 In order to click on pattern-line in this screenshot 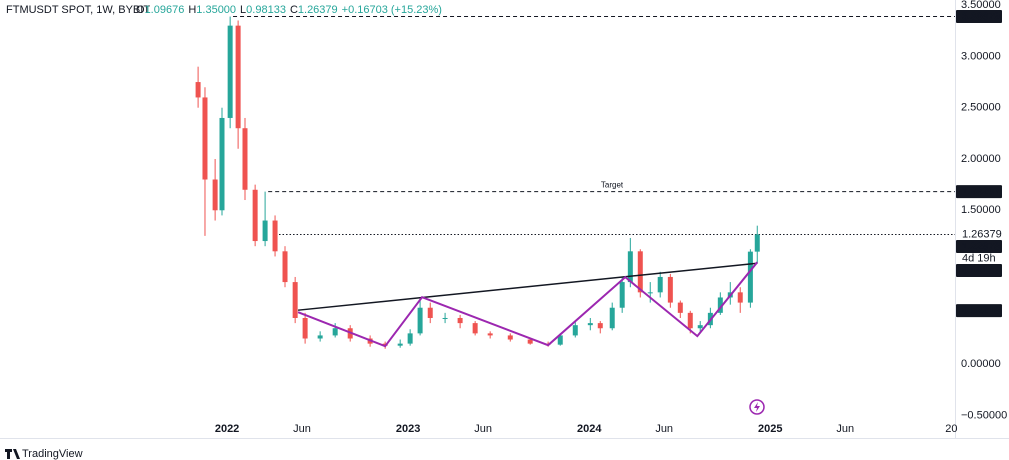, I will do `click(528, 304)`.